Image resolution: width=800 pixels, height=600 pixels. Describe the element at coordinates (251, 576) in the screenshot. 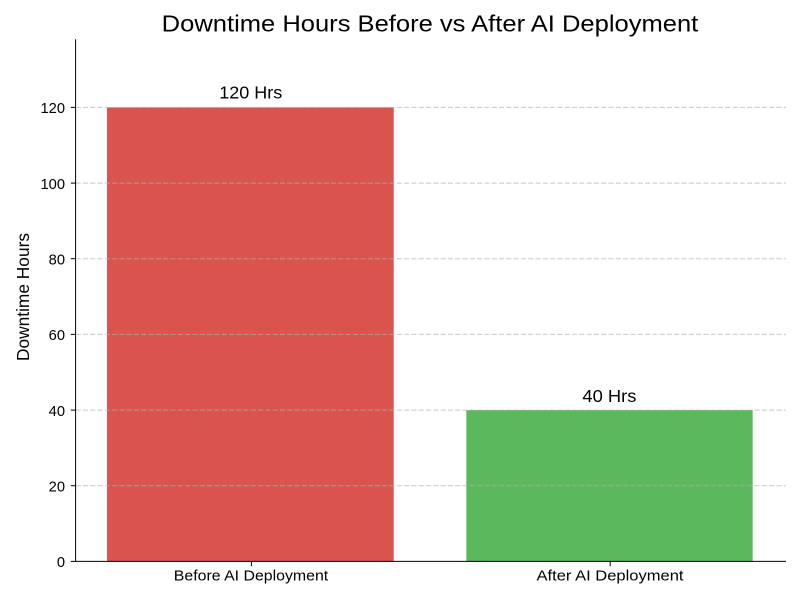

I see `svg-text: Before AI Deployment` at that location.